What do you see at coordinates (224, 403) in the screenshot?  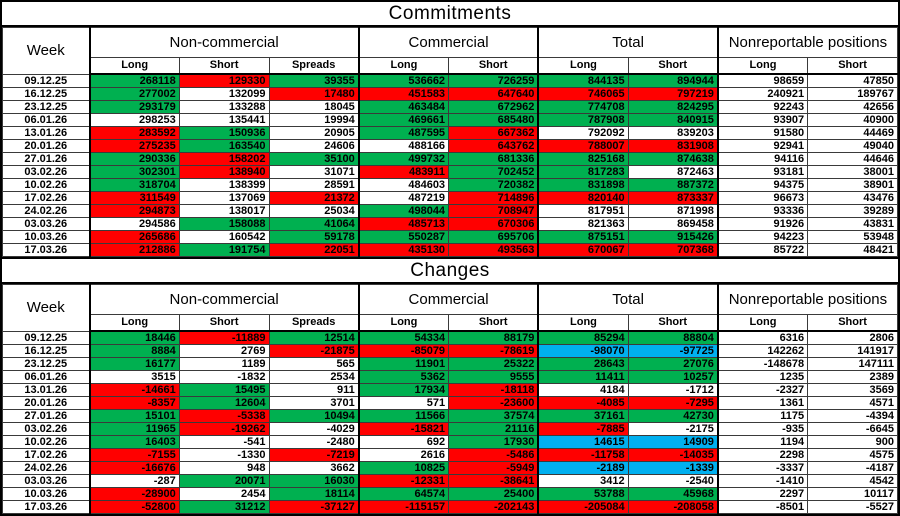 I see `value-cell: 12604` at bounding box center [224, 403].